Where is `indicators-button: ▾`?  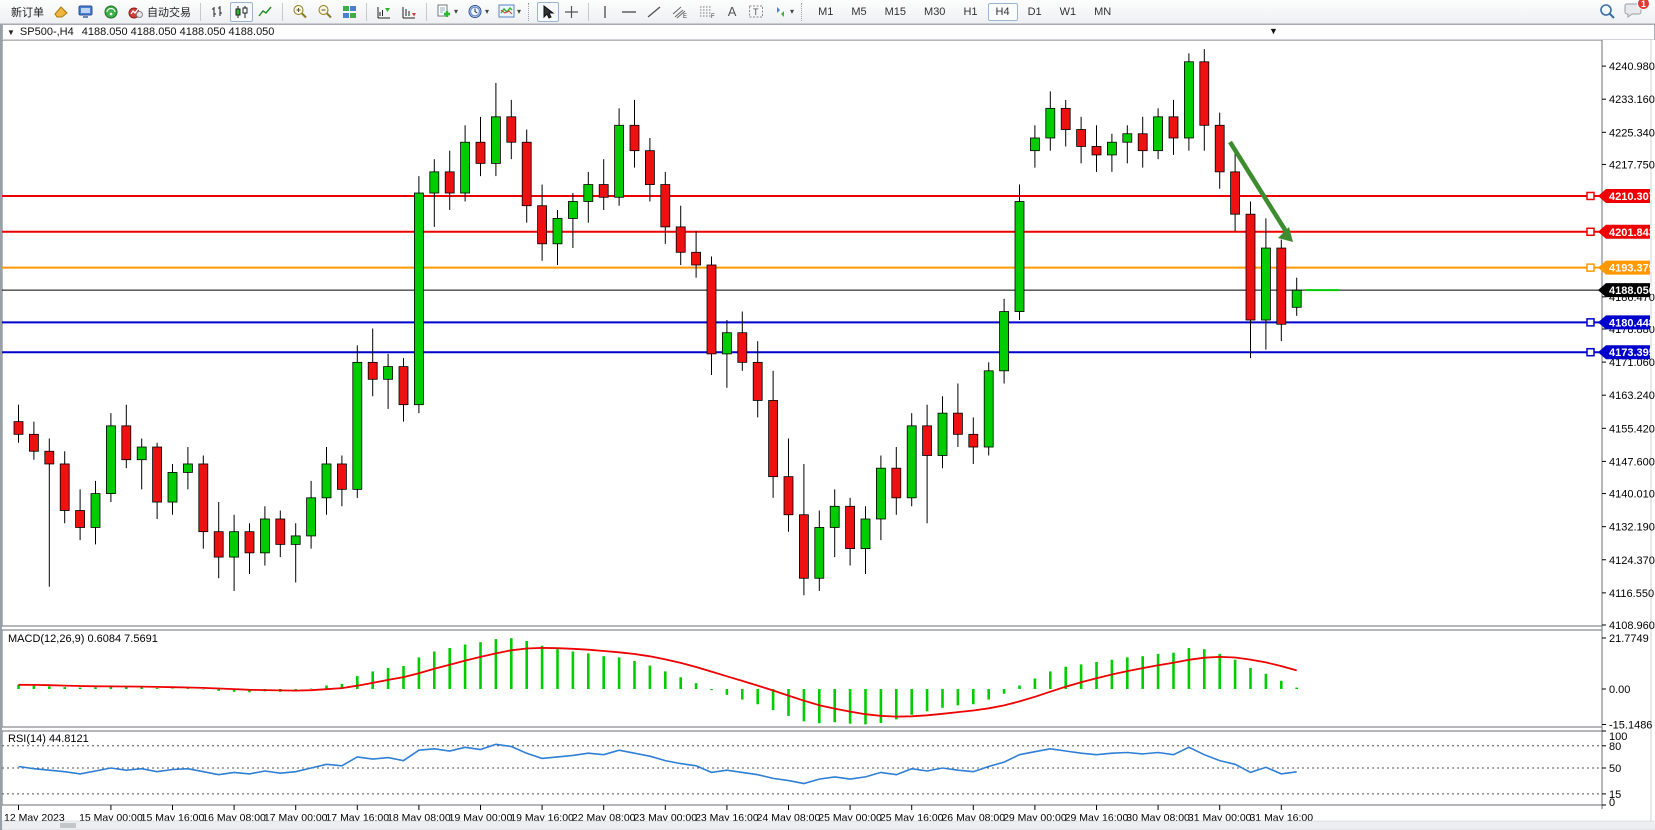 indicators-button: ▾ is located at coordinates (509, 12).